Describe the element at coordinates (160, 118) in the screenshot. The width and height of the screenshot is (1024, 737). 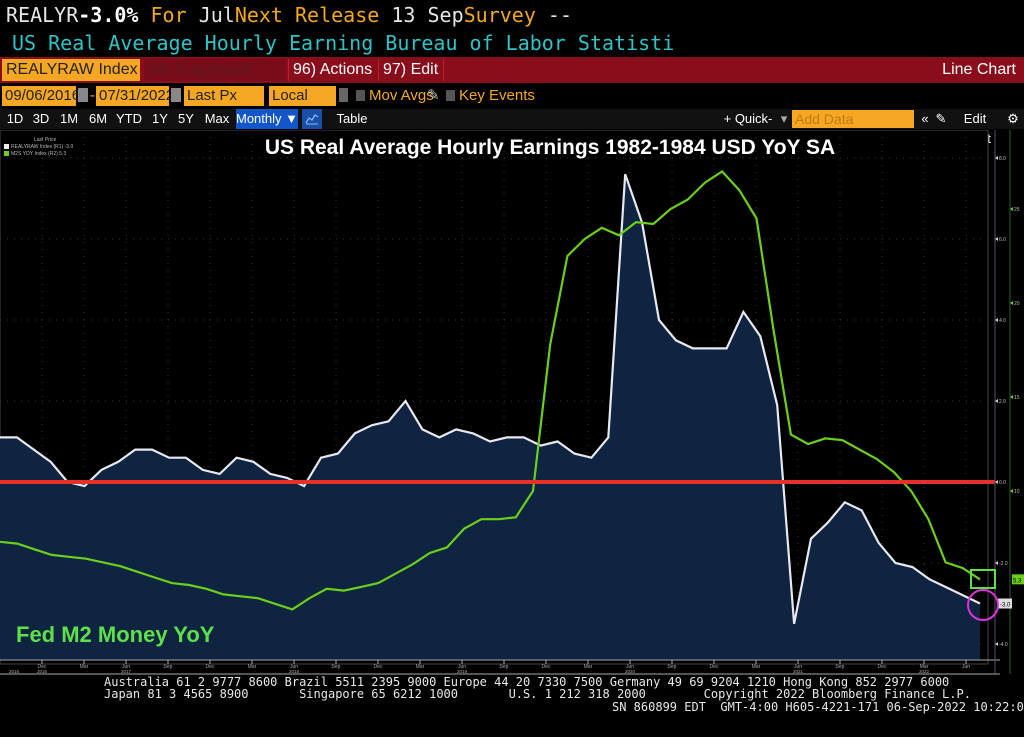
I see `range-1y: 1Y` at that location.